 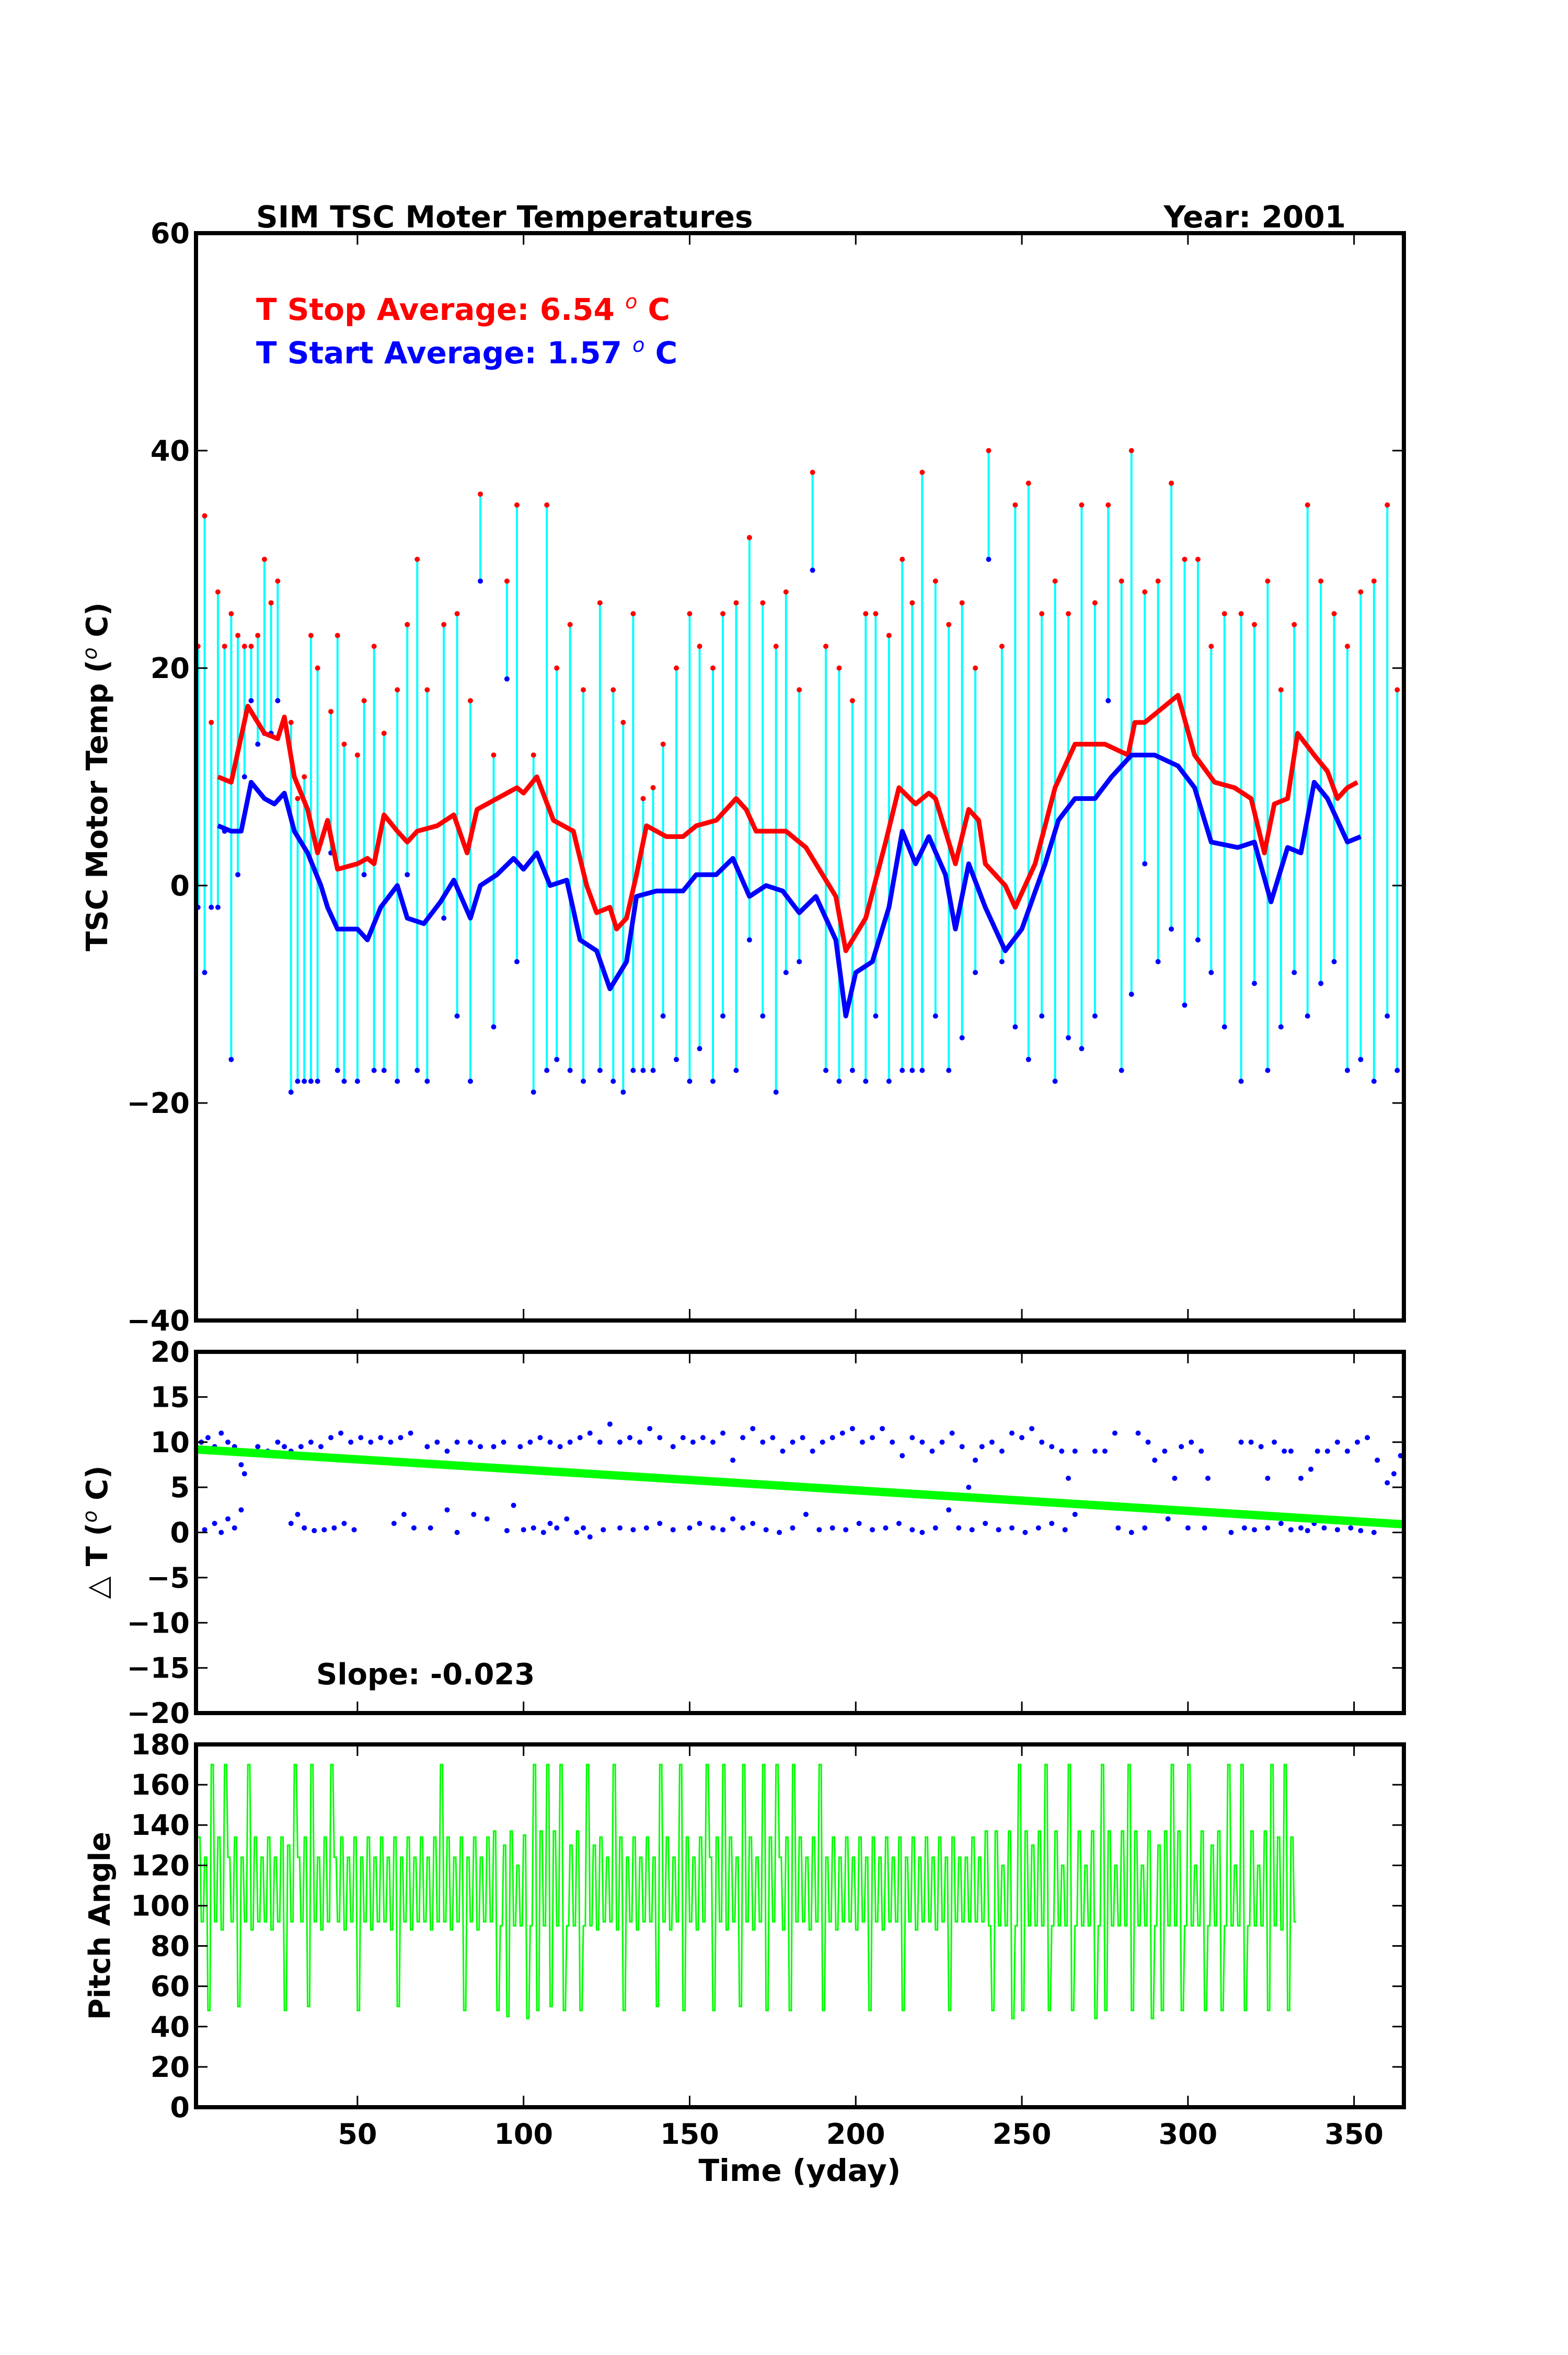 I want to click on fit-line, so click(x=799, y=1487).